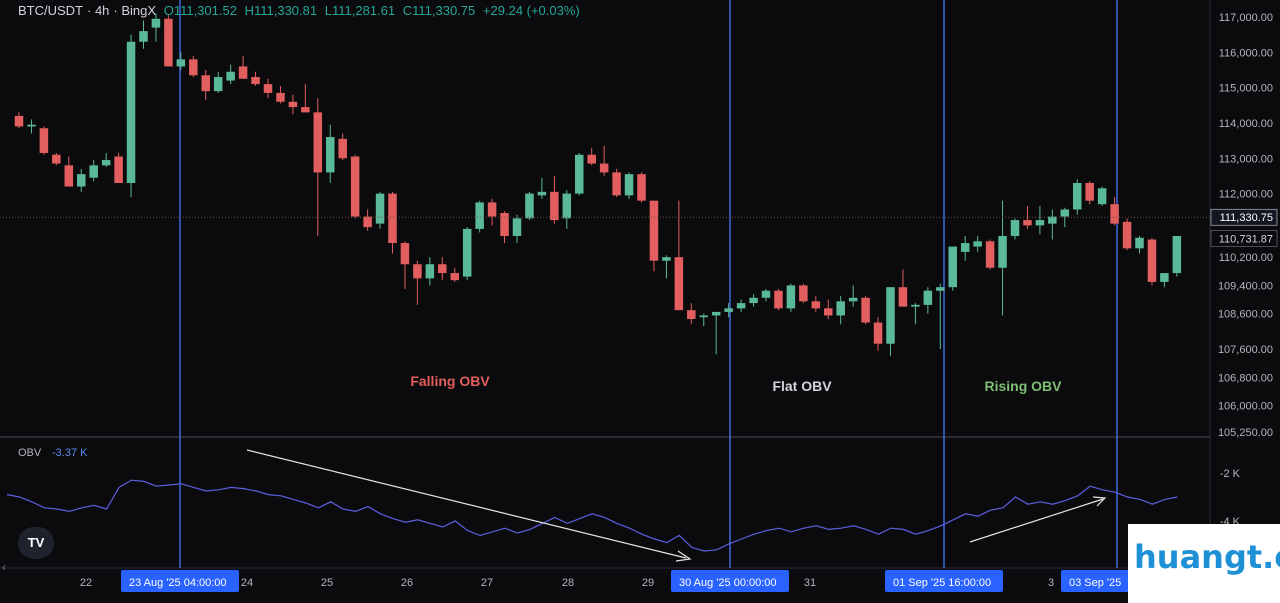  I want to click on marker-time-label: 30 Aug '25 00:00:00, so click(728, 583).